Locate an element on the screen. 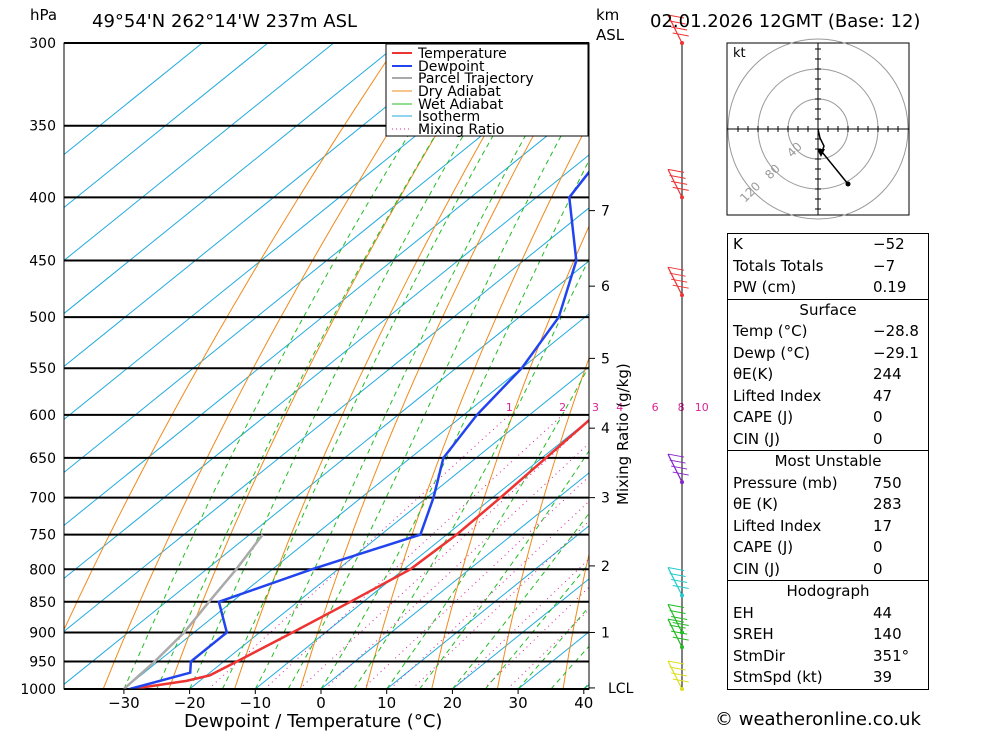 The height and width of the screenshot is (733, 1000). mixing-ratio-label: 2 is located at coordinates (562, 407).